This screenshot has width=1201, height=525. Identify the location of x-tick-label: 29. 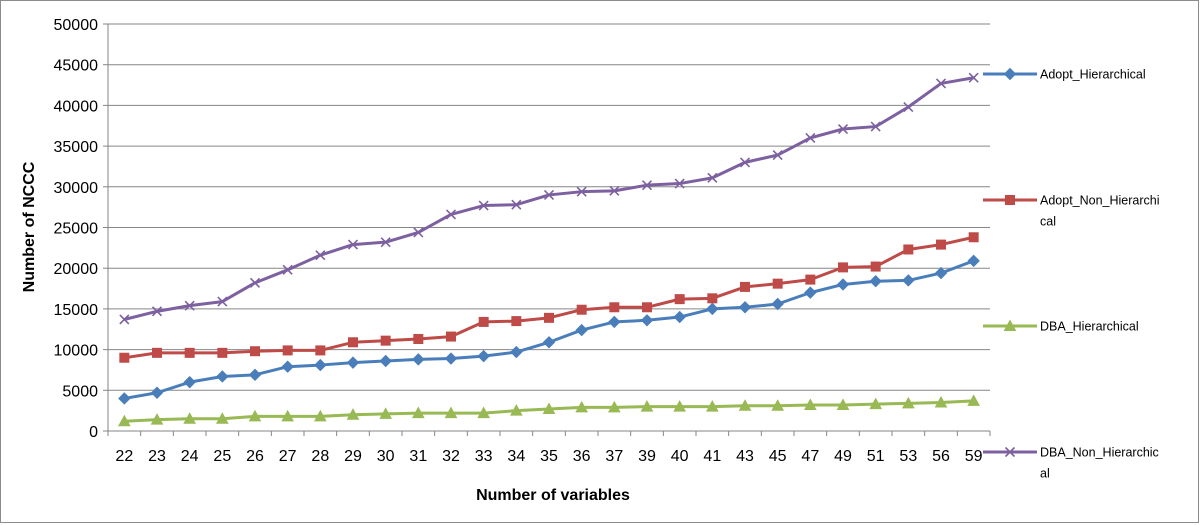
(353, 456).